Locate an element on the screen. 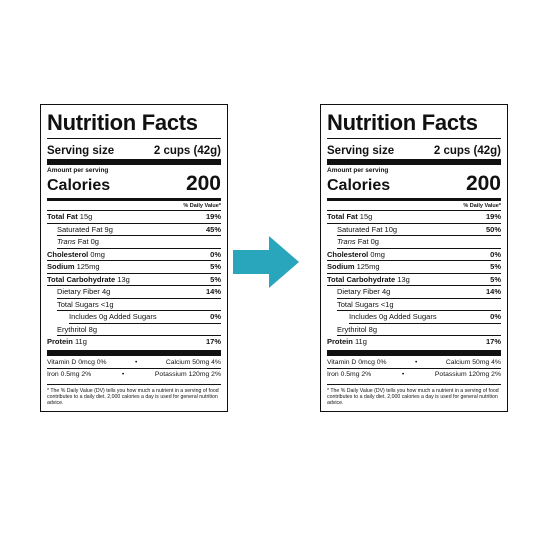  right-arrow-icon is located at coordinates (266, 262).